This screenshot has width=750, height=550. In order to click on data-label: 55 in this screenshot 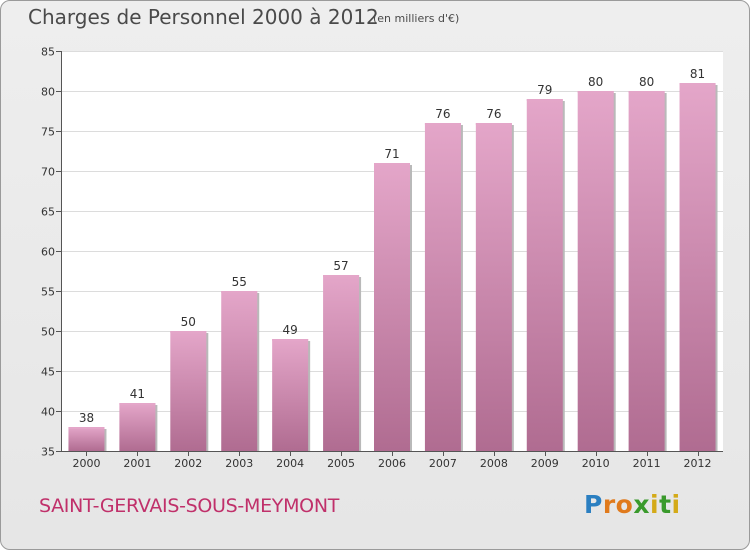, I will do `click(239, 282)`.